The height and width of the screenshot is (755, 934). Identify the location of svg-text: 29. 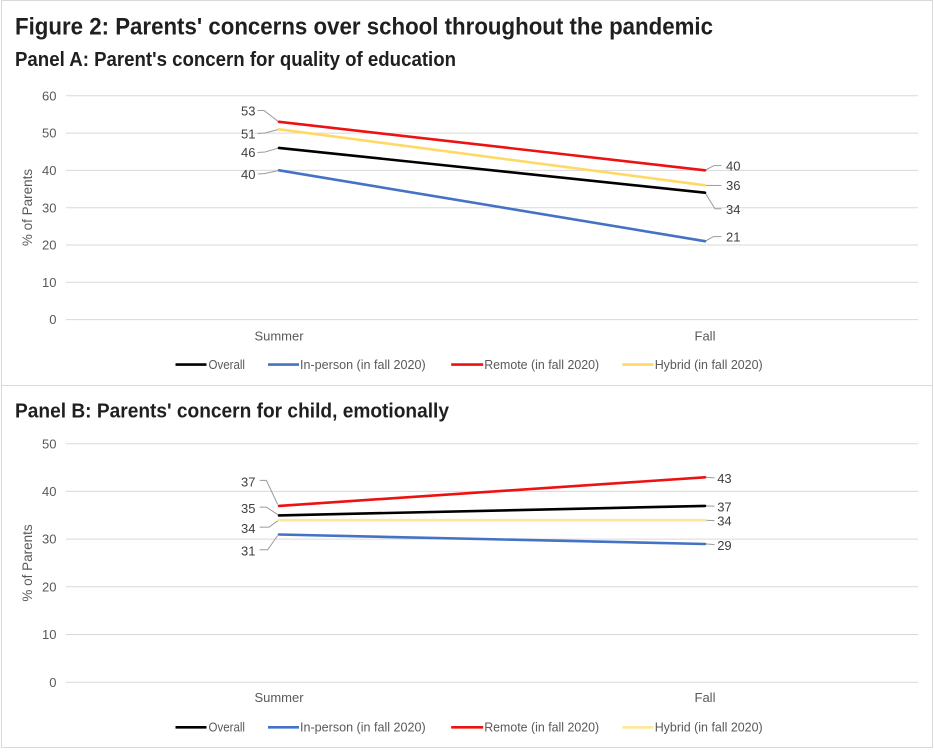
(724, 545).